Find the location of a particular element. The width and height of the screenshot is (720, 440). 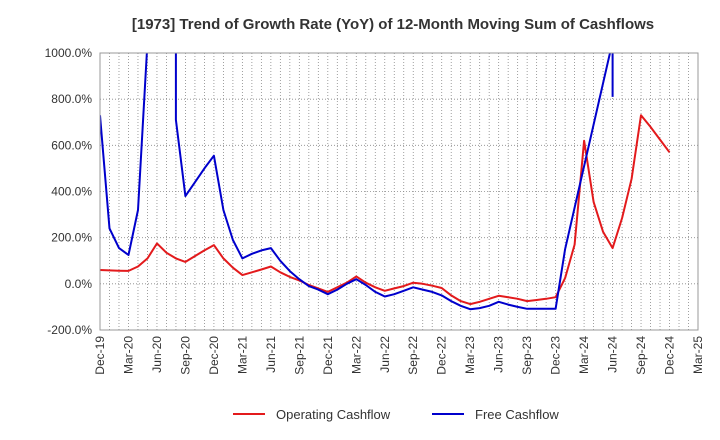

y-tick-label: 800.0% is located at coordinates (71, 99).